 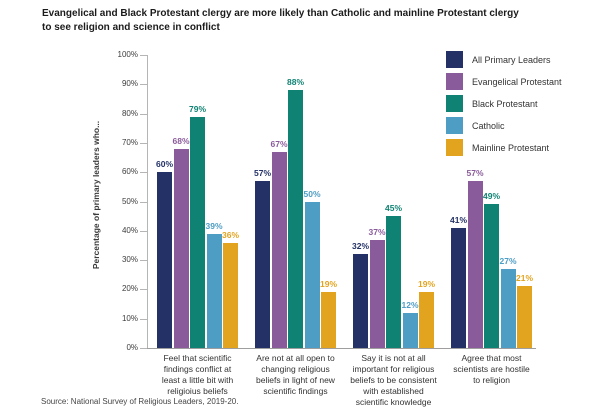 I want to click on bar-value-label: 12%, so click(x=410, y=304).